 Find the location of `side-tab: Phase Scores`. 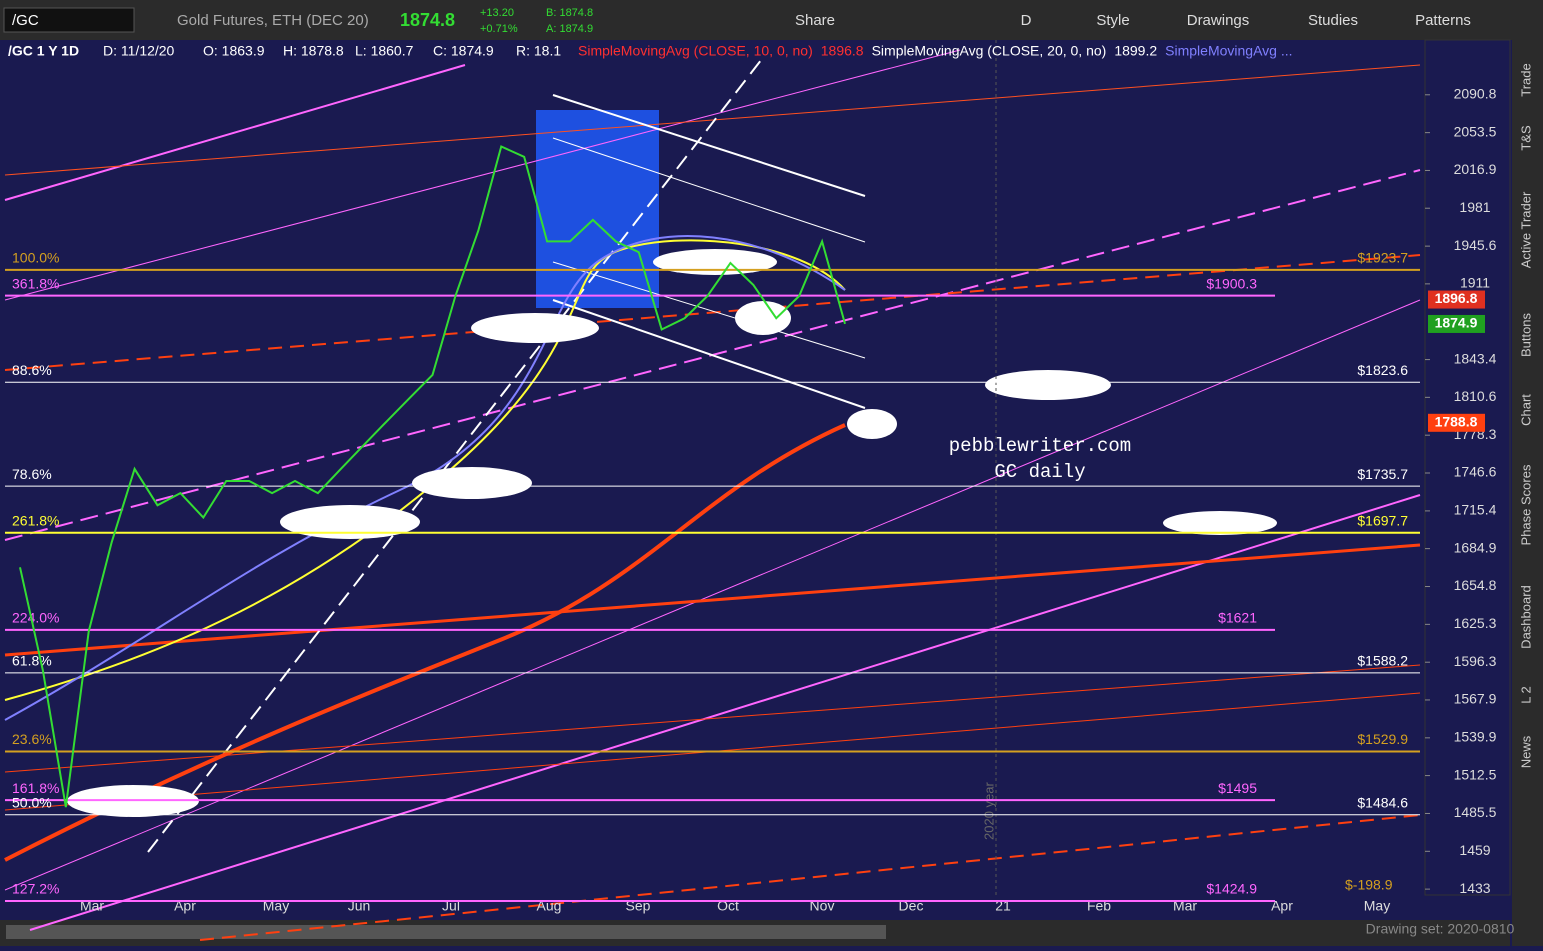

side-tab: Phase Scores is located at coordinates (1525, 504).